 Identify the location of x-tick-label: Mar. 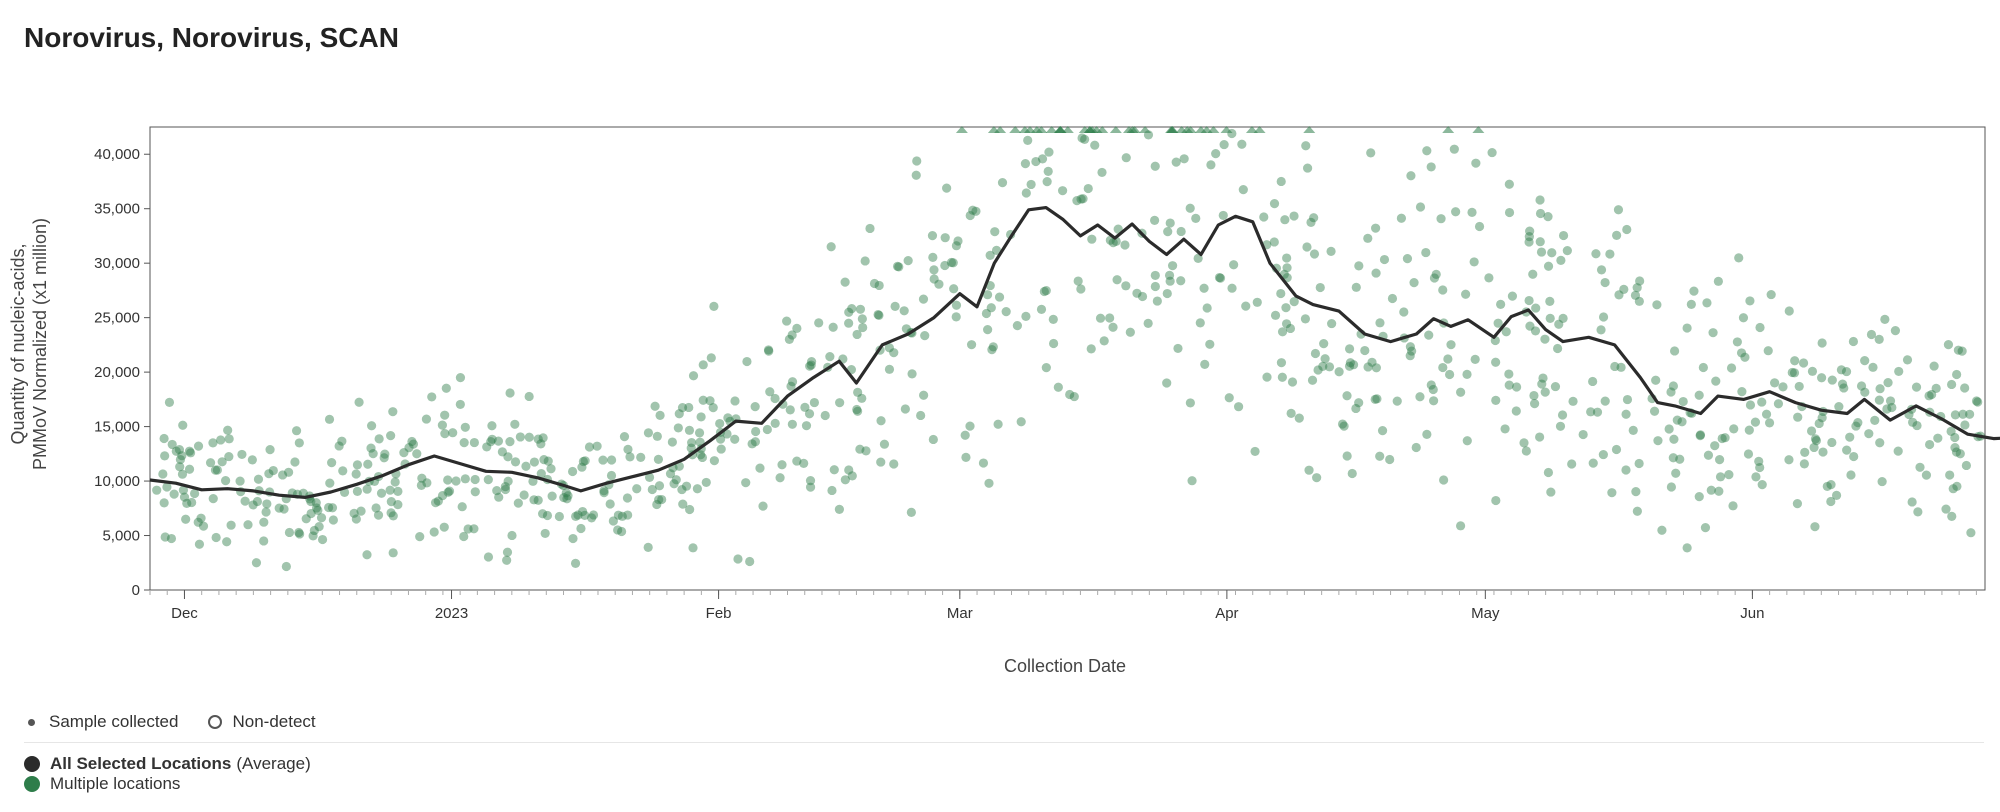
(960, 613).